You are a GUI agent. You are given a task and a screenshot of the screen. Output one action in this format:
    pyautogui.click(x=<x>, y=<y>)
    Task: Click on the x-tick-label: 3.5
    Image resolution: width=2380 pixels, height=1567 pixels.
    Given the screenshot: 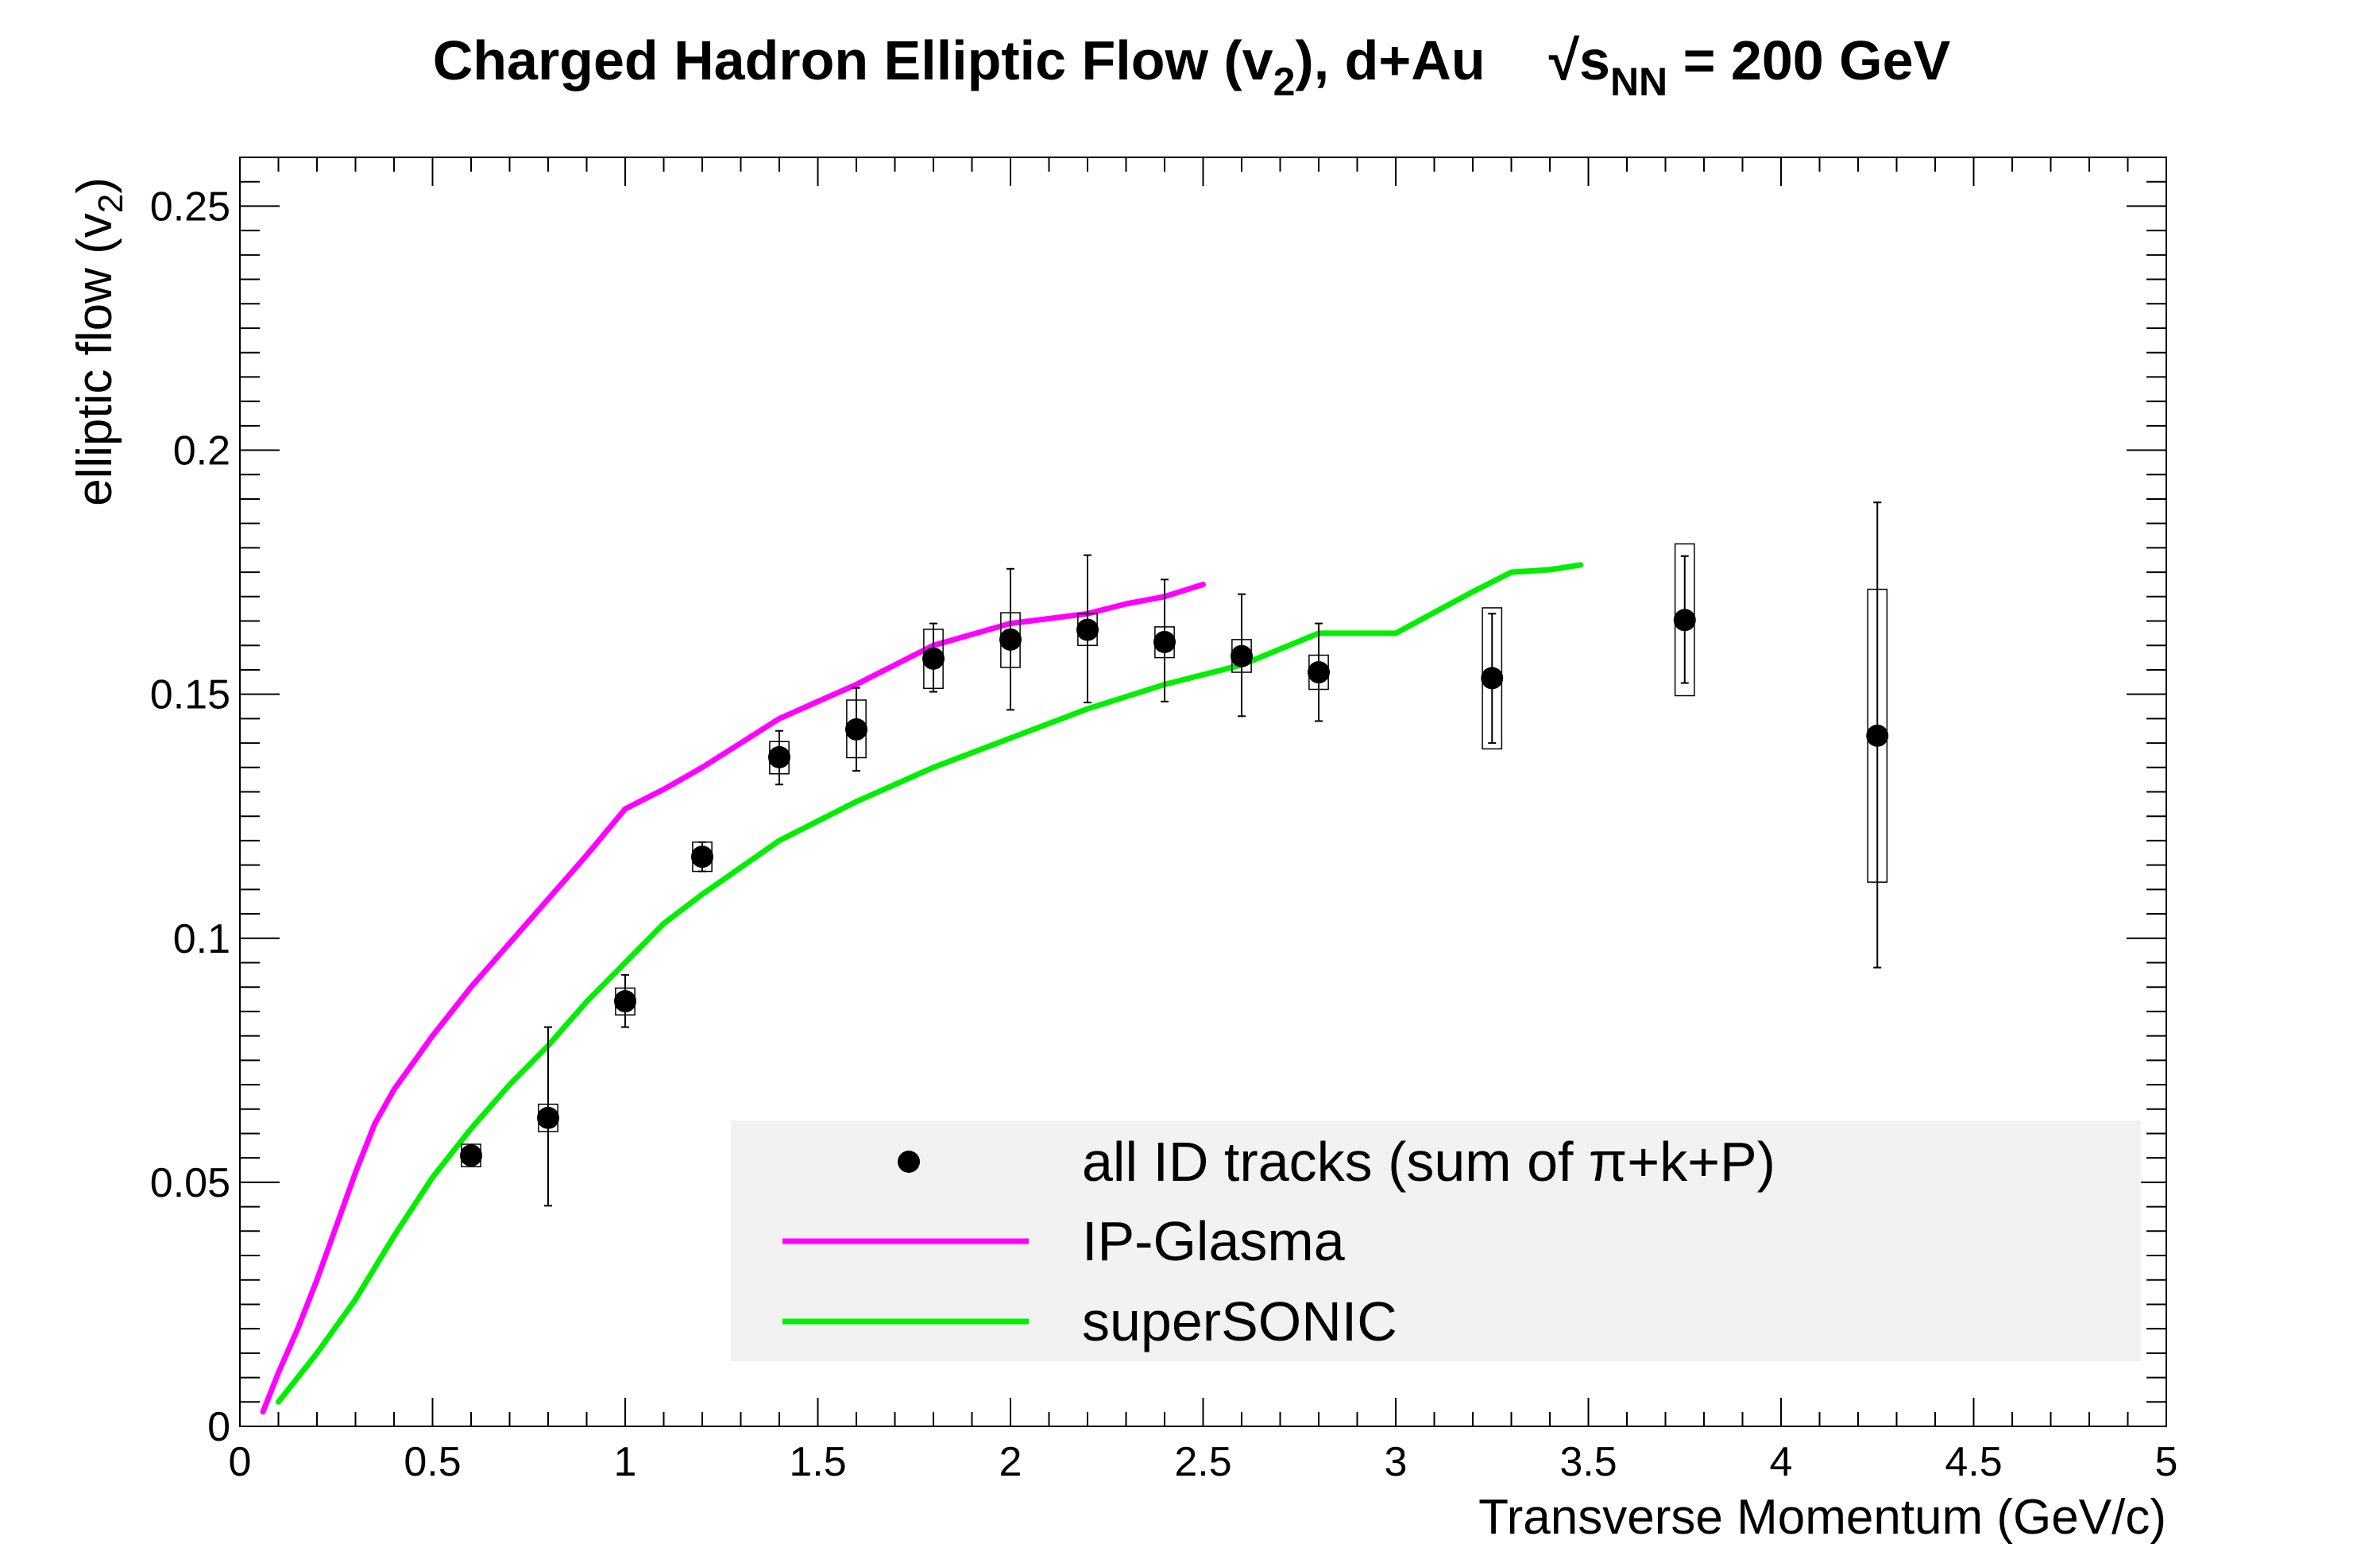 What is the action you would take?
    pyautogui.click(x=1588, y=1462)
    